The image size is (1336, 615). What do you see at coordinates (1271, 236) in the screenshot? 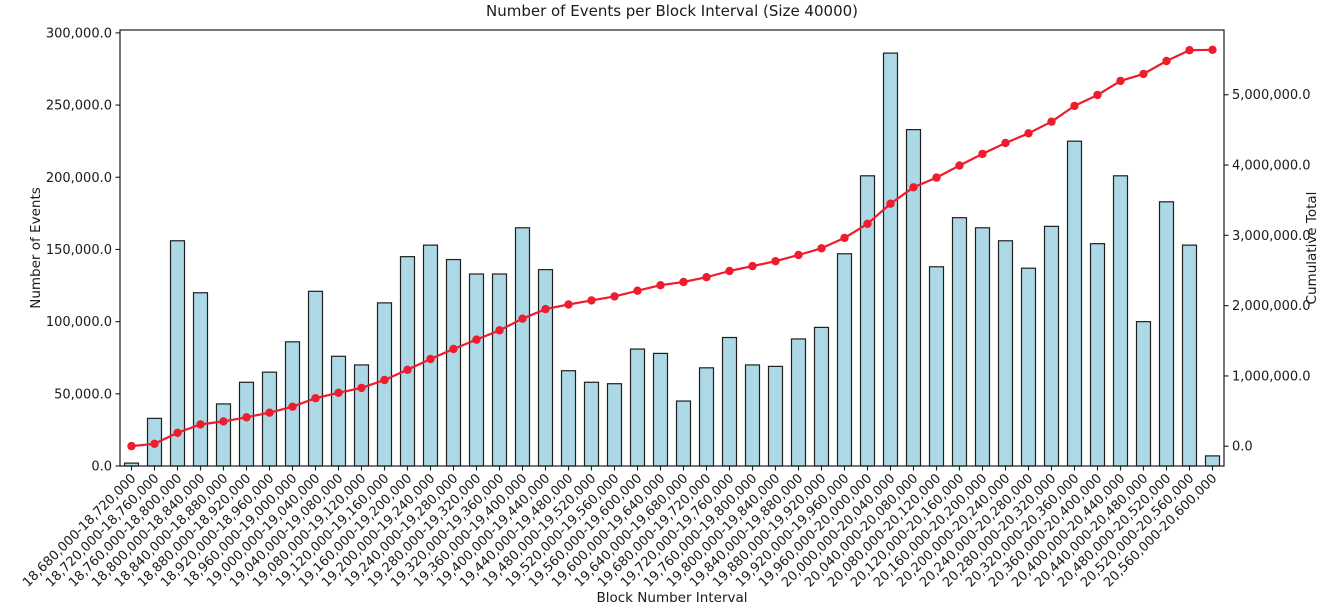
I see `y-right-tick-label: 3,000,000.0` at bounding box center [1271, 236].